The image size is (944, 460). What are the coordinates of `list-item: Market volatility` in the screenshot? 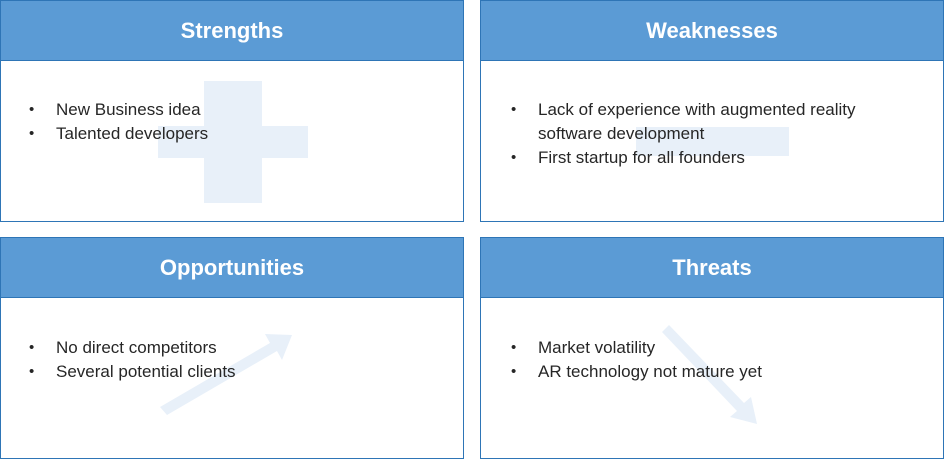 It's located at (636, 348).